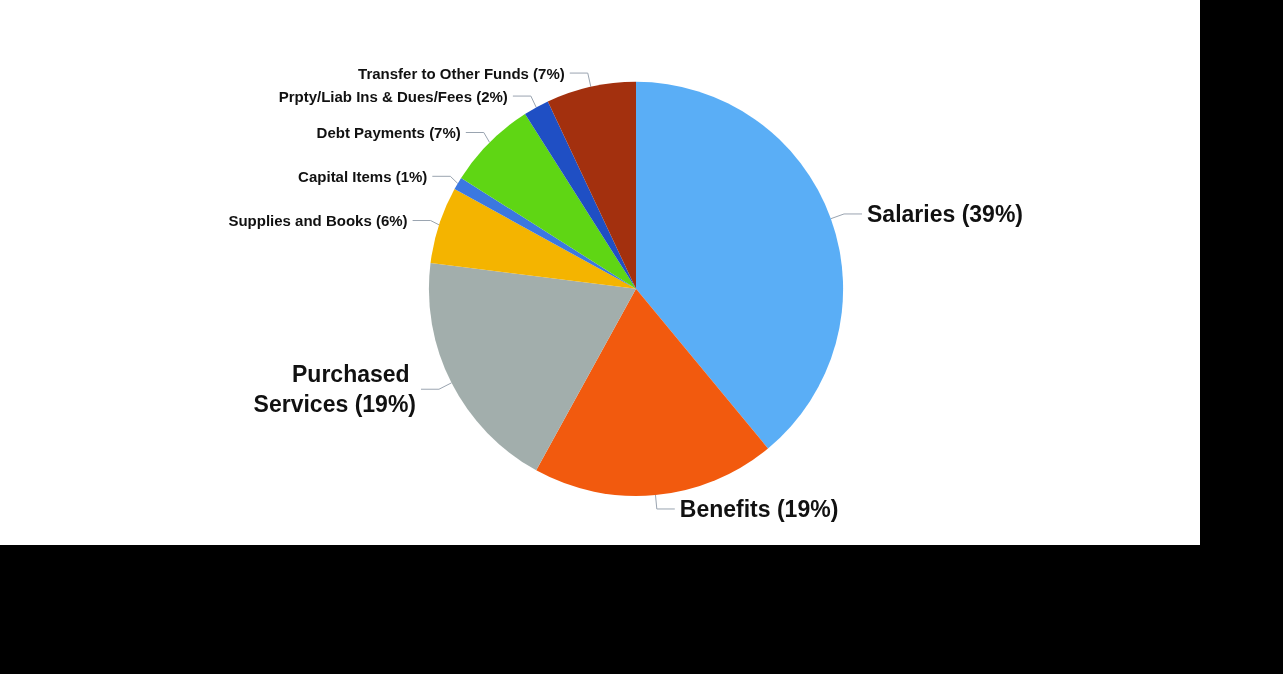 Image resolution: width=1283 pixels, height=674 pixels. Describe the element at coordinates (388, 133) in the screenshot. I see `slice-label: Debt Payments (7%)` at that location.